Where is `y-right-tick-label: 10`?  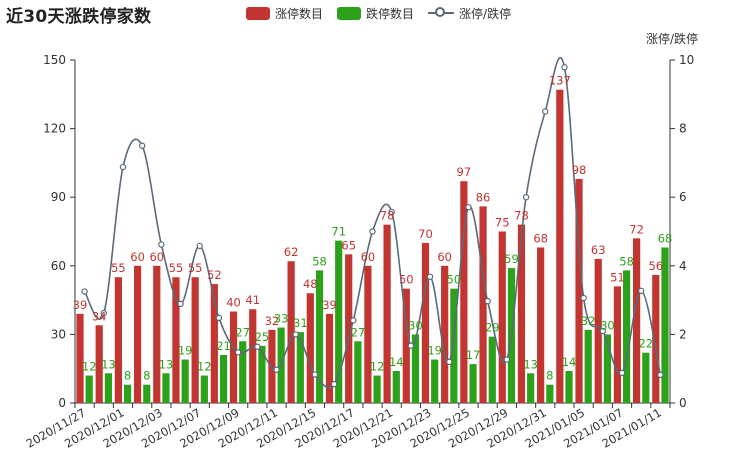 y-right-tick-label: 10 is located at coordinates (686, 60).